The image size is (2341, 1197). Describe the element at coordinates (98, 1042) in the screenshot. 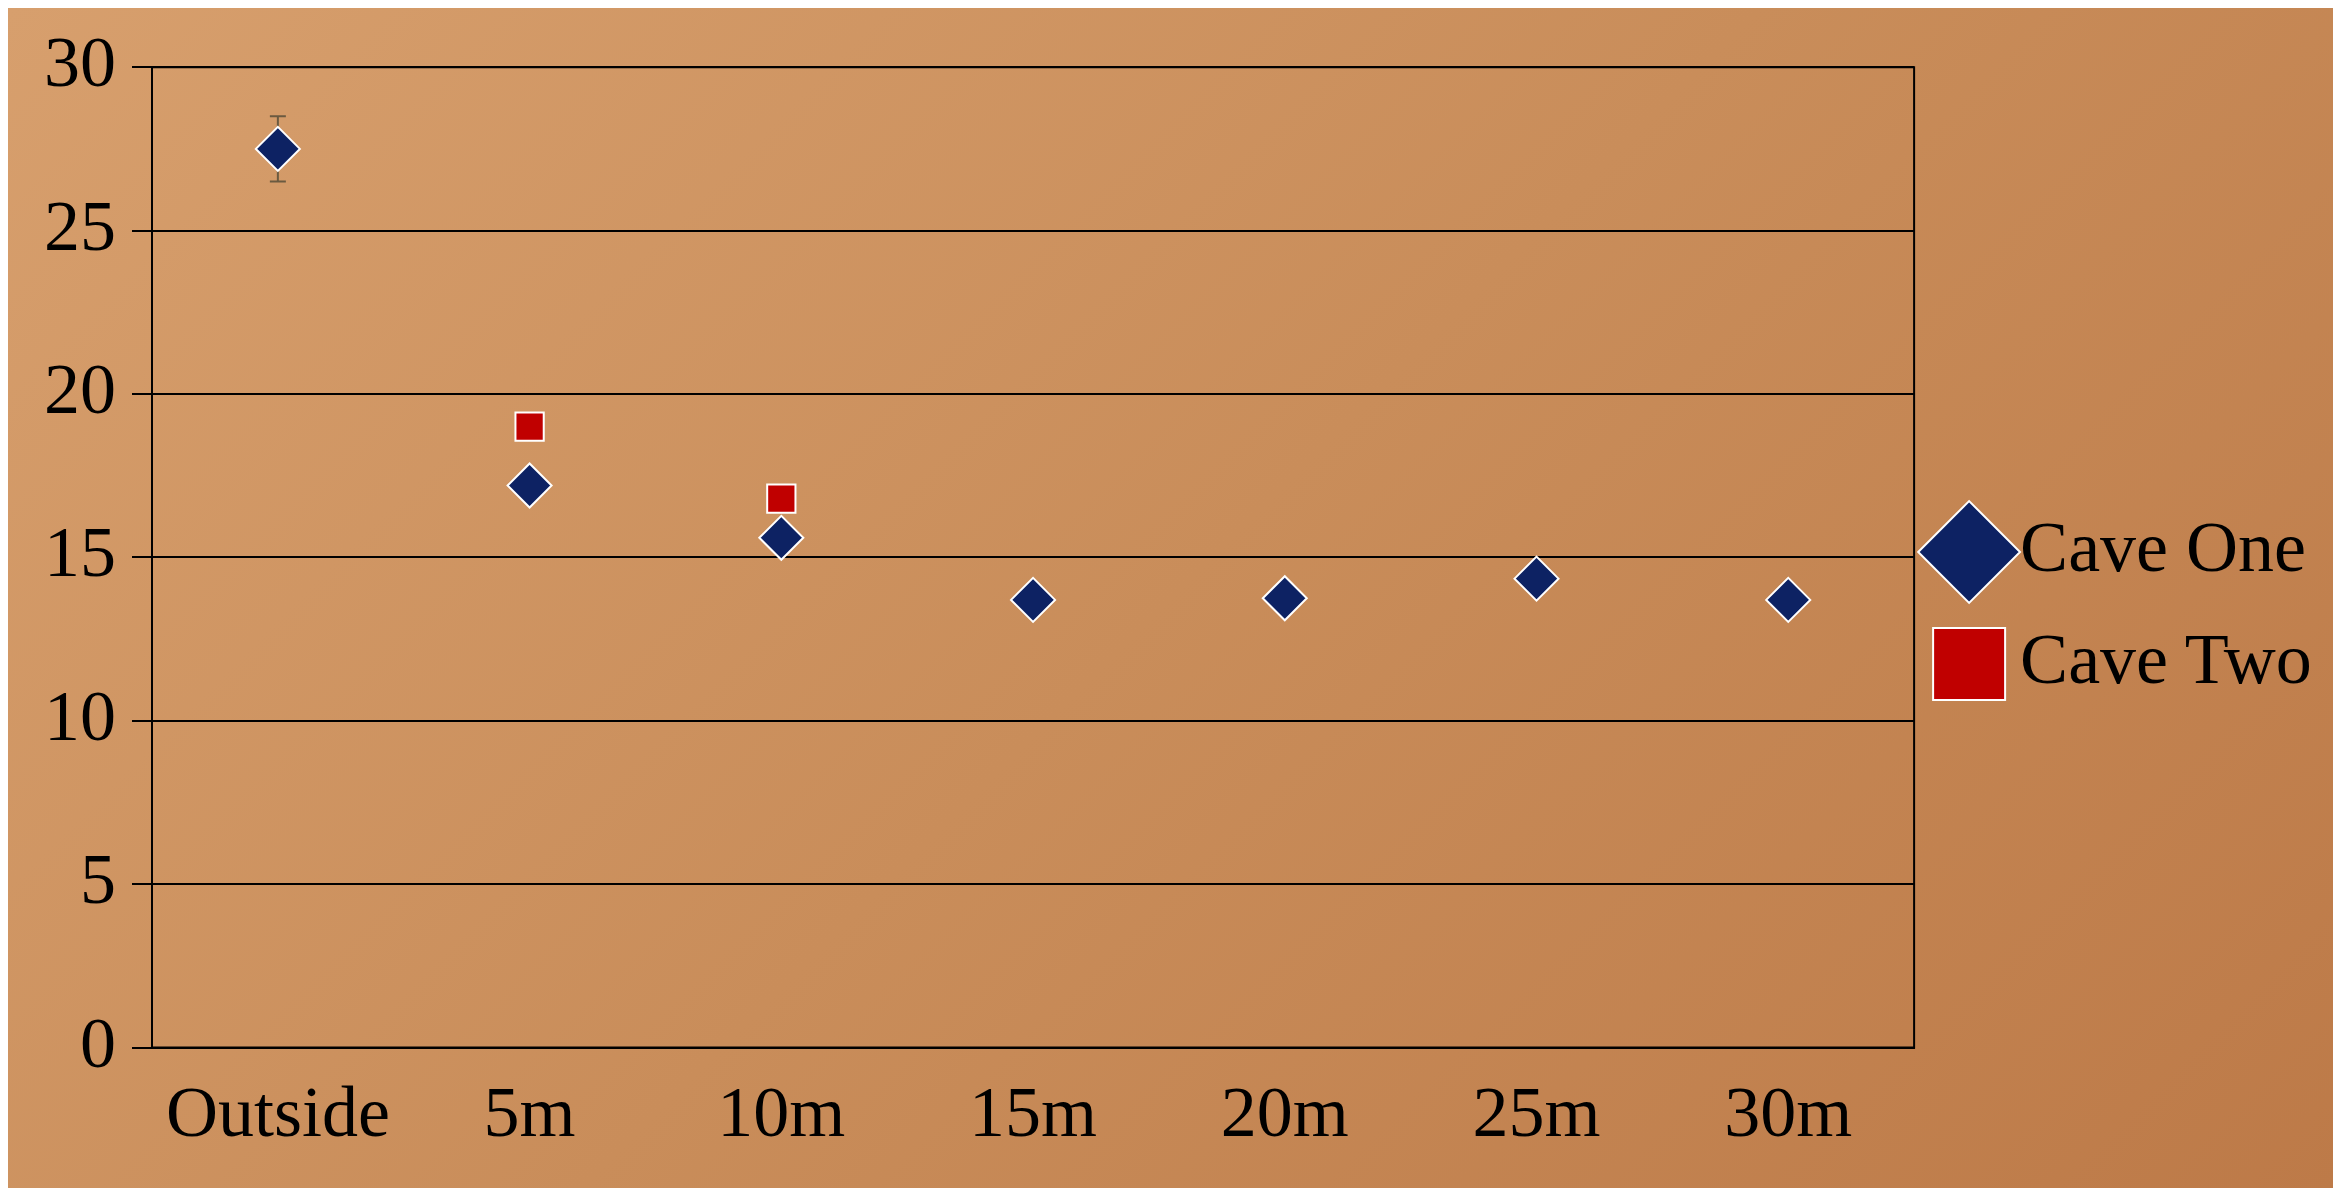

I see `y-tick-label: 0` at that location.